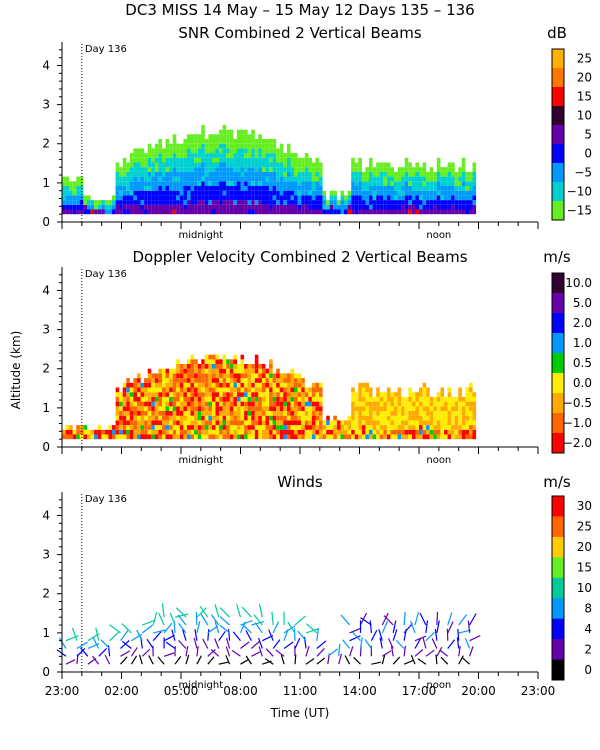 The height and width of the screenshot is (750, 600). Describe the element at coordinates (46, 515) in the screenshot. I see `y-tick-label: 4` at that location.